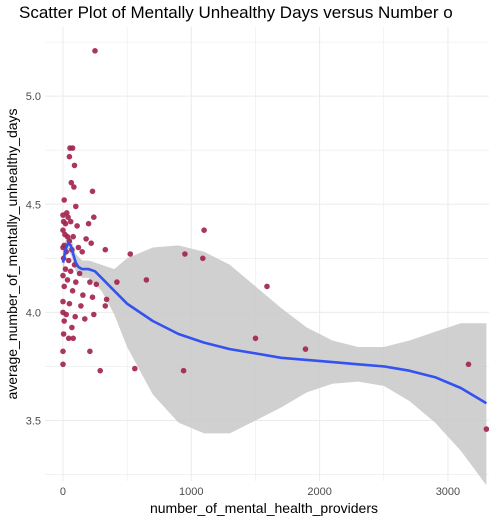 This screenshot has width=489, height=522. What do you see at coordinates (33, 421) in the screenshot?
I see `y-tick-label: 3.5` at bounding box center [33, 421].